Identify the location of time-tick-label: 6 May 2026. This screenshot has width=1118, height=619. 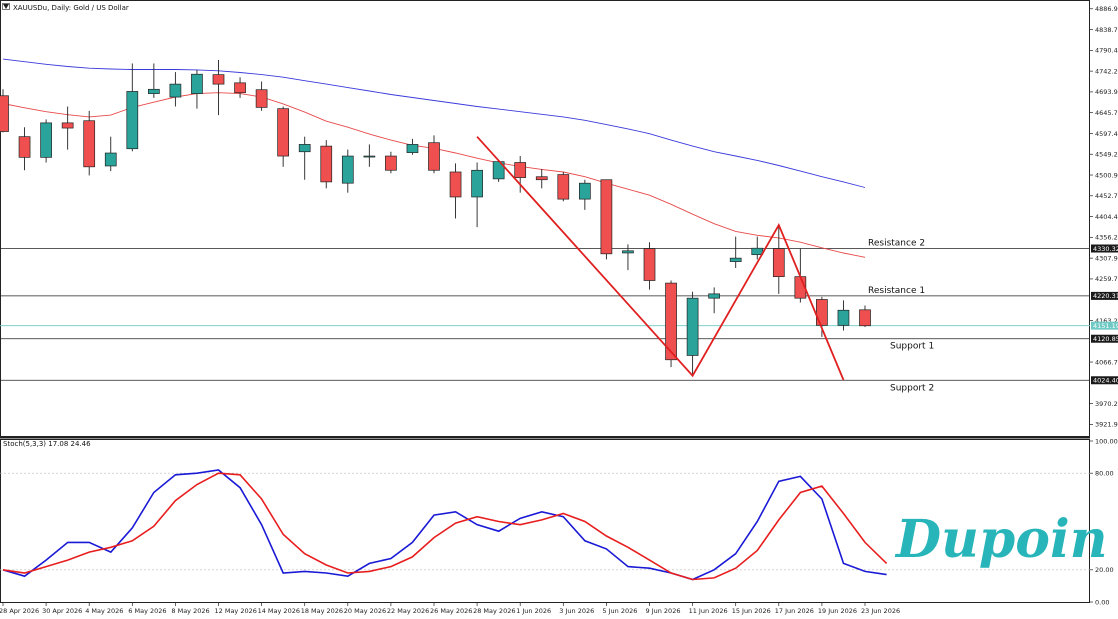
(147, 611).